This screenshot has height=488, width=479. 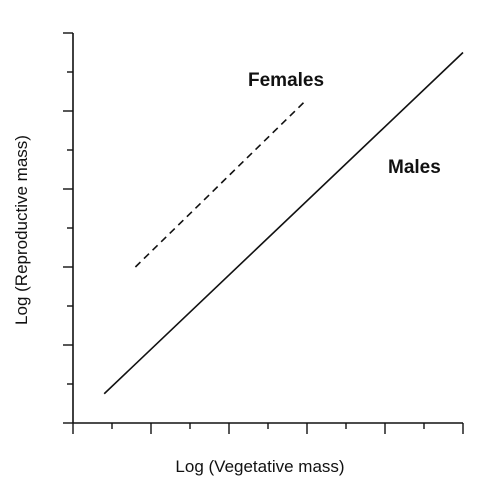 What do you see at coordinates (259, 466) in the screenshot?
I see `x-axis-title: Log (Vegetative mass)` at bounding box center [259, 466].